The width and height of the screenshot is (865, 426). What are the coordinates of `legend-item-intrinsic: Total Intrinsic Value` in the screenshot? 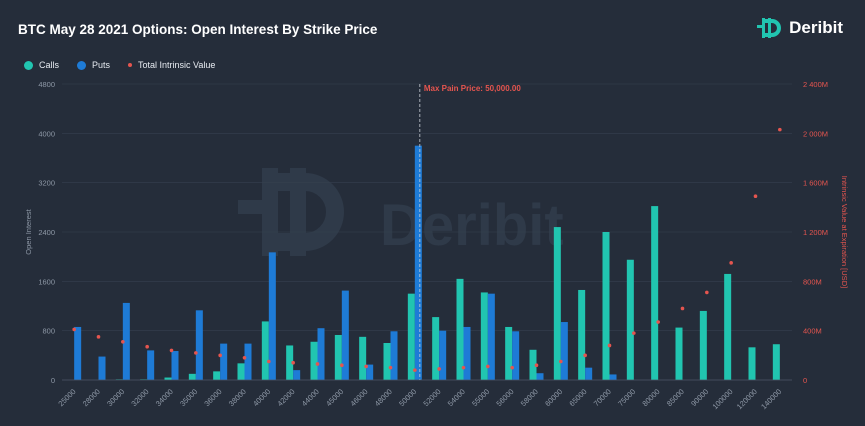 It's located at (171, 65).